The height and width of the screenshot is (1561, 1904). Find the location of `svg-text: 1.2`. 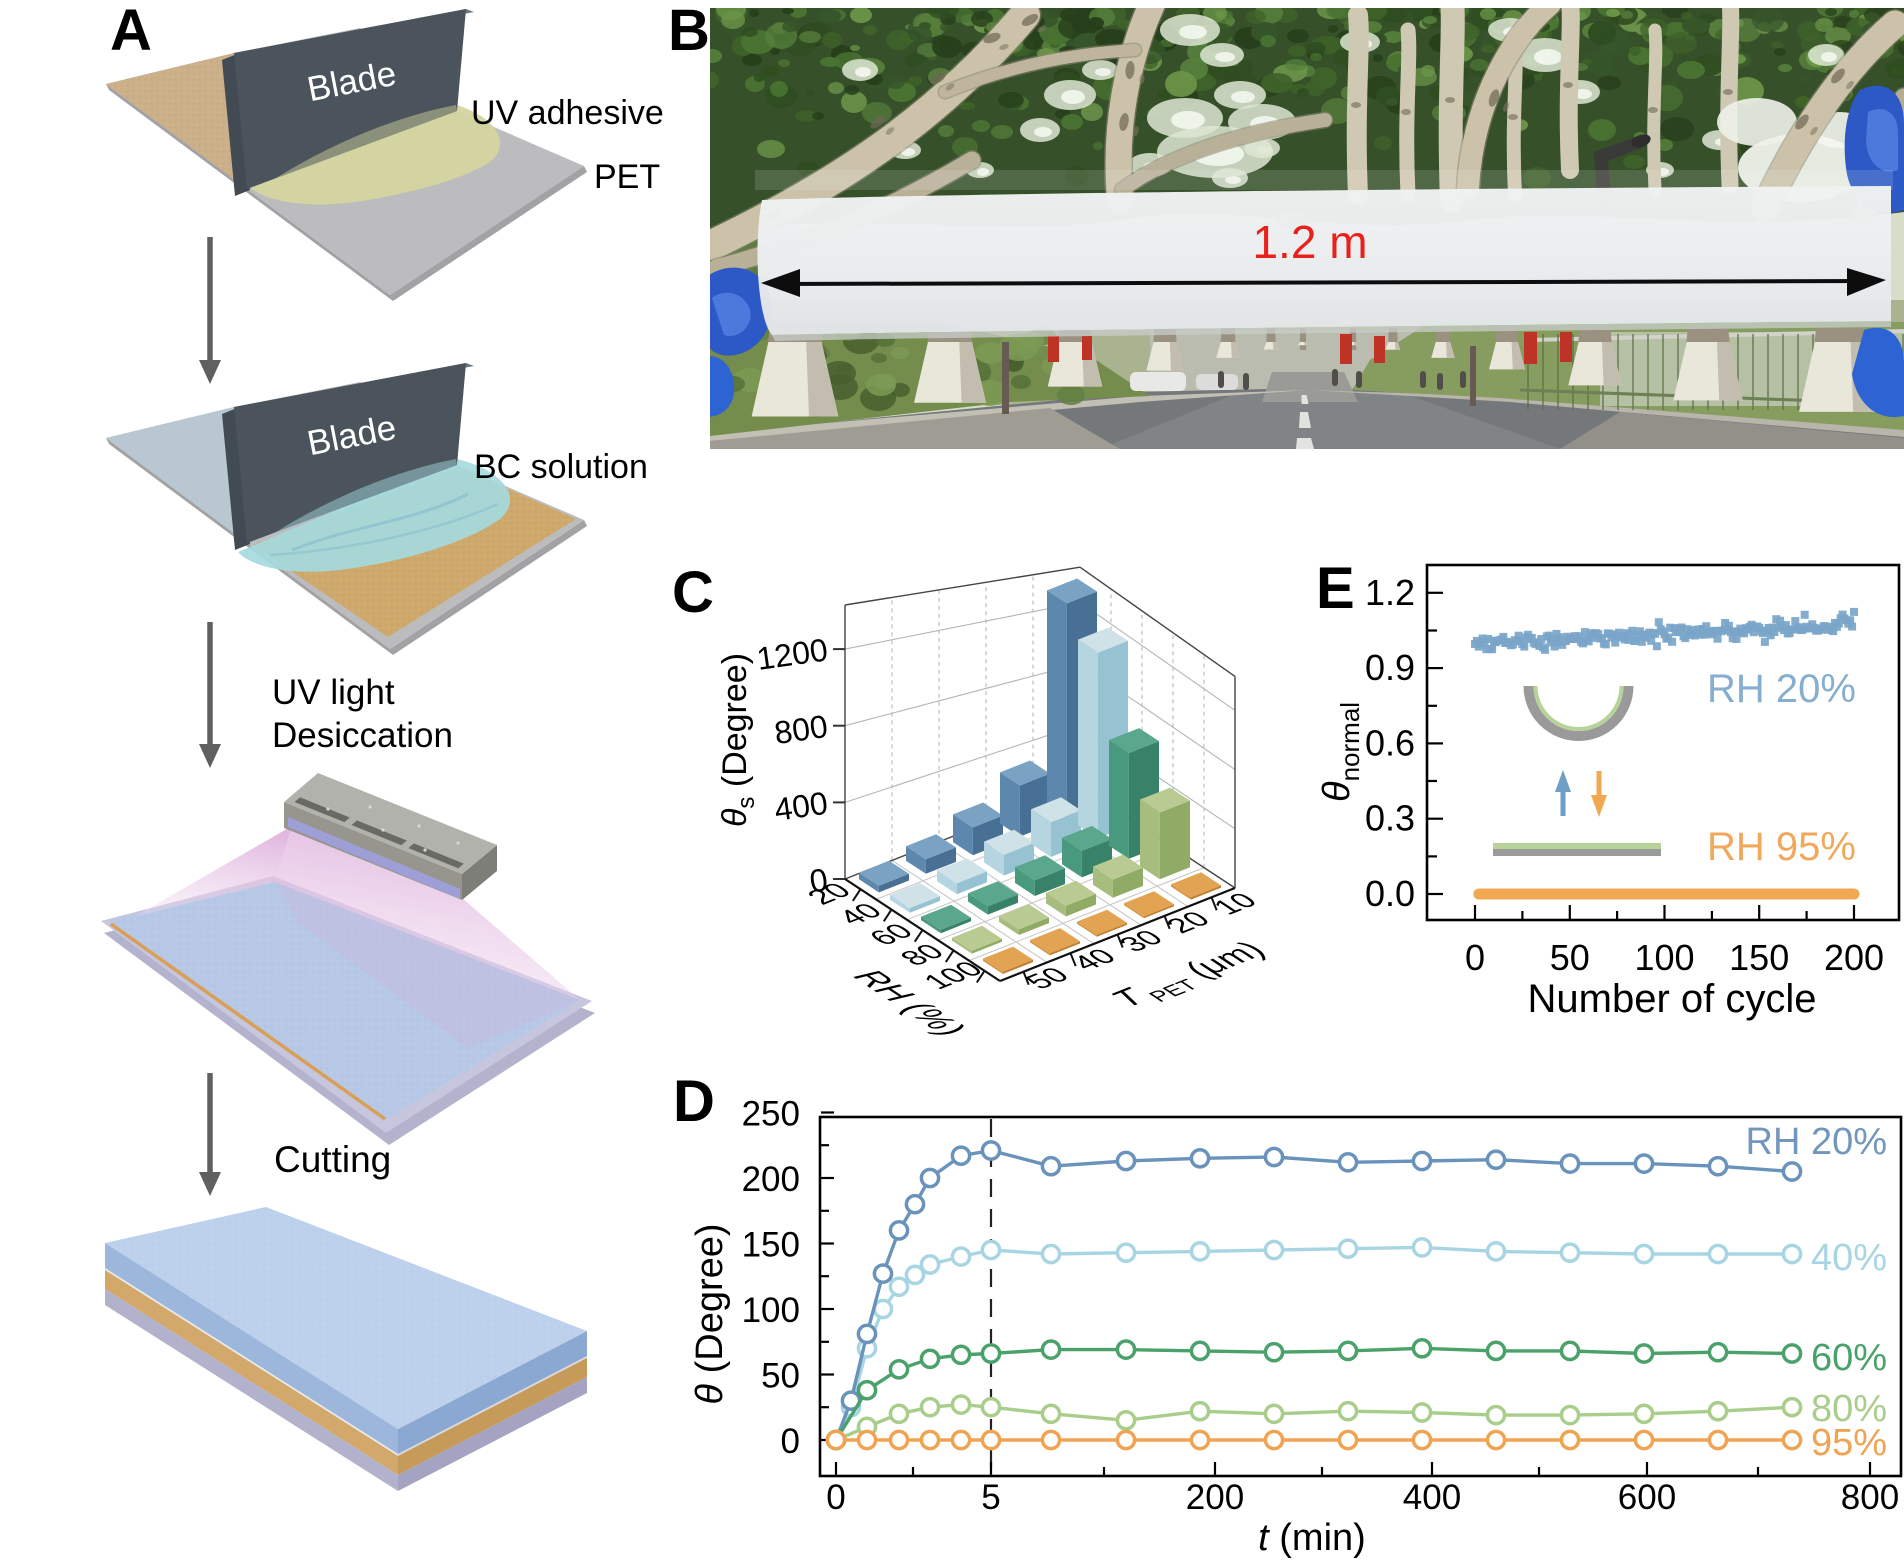

svg-text: 1.2 is located at coordinates (1390, 592).